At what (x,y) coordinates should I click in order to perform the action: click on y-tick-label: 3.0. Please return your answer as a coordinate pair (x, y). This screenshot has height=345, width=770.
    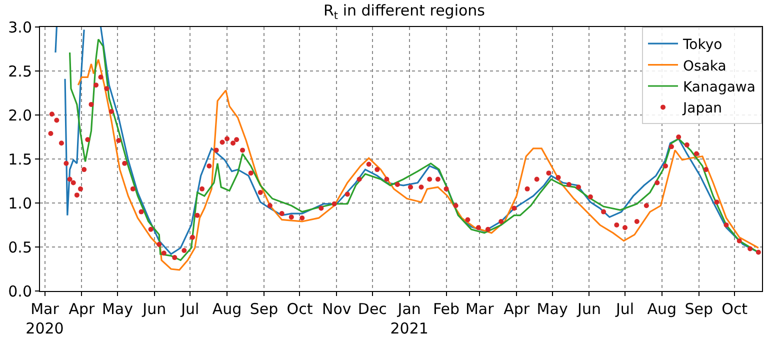
    Looking at the image, I should click on (20, 27).